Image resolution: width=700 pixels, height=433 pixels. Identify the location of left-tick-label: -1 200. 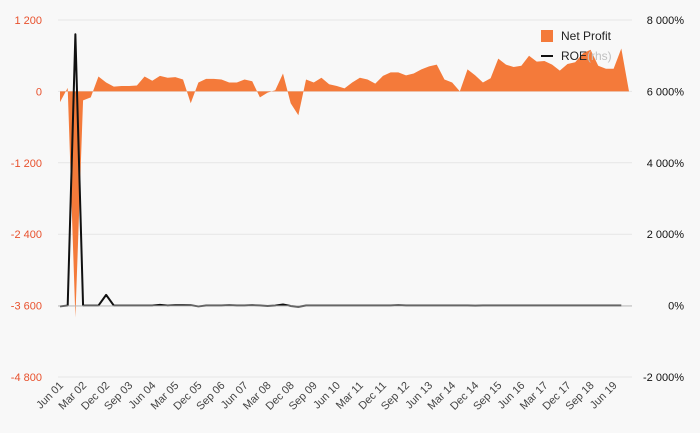
(26, 164).